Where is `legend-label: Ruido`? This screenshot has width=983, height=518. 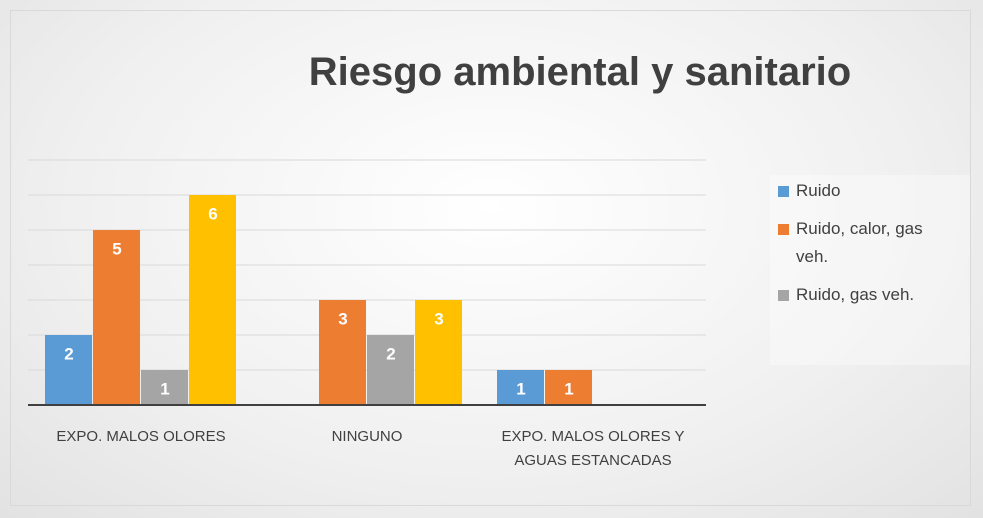
legend-label: Ruido is located at coordinates (818, 190).